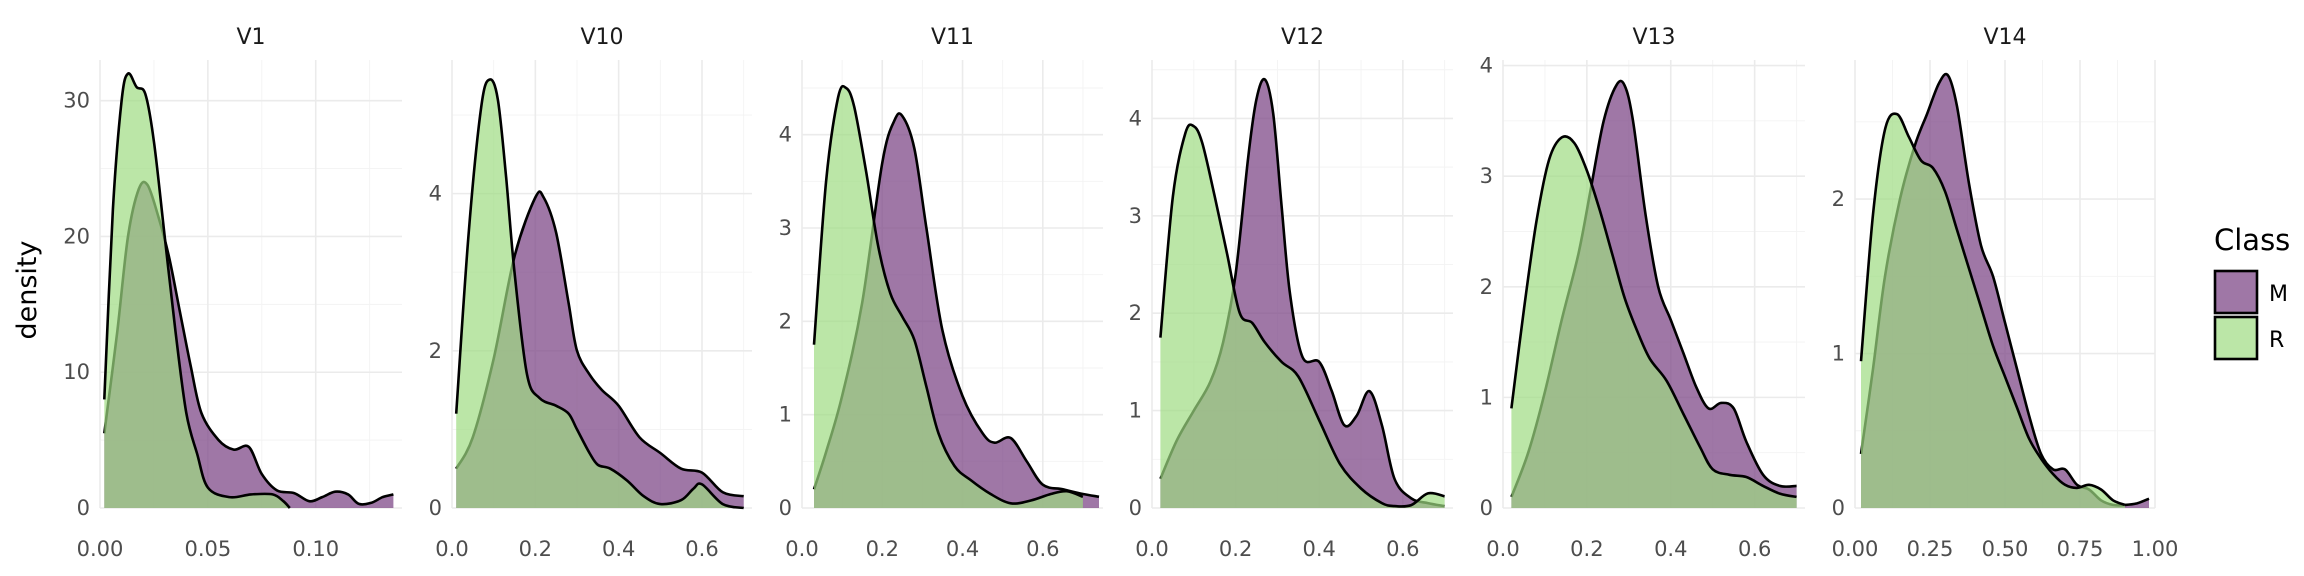  What do you see at coordinates (2276, 340) in the screenshot?
I see `legend-label-R: R` at bounding box center [2276, 340].